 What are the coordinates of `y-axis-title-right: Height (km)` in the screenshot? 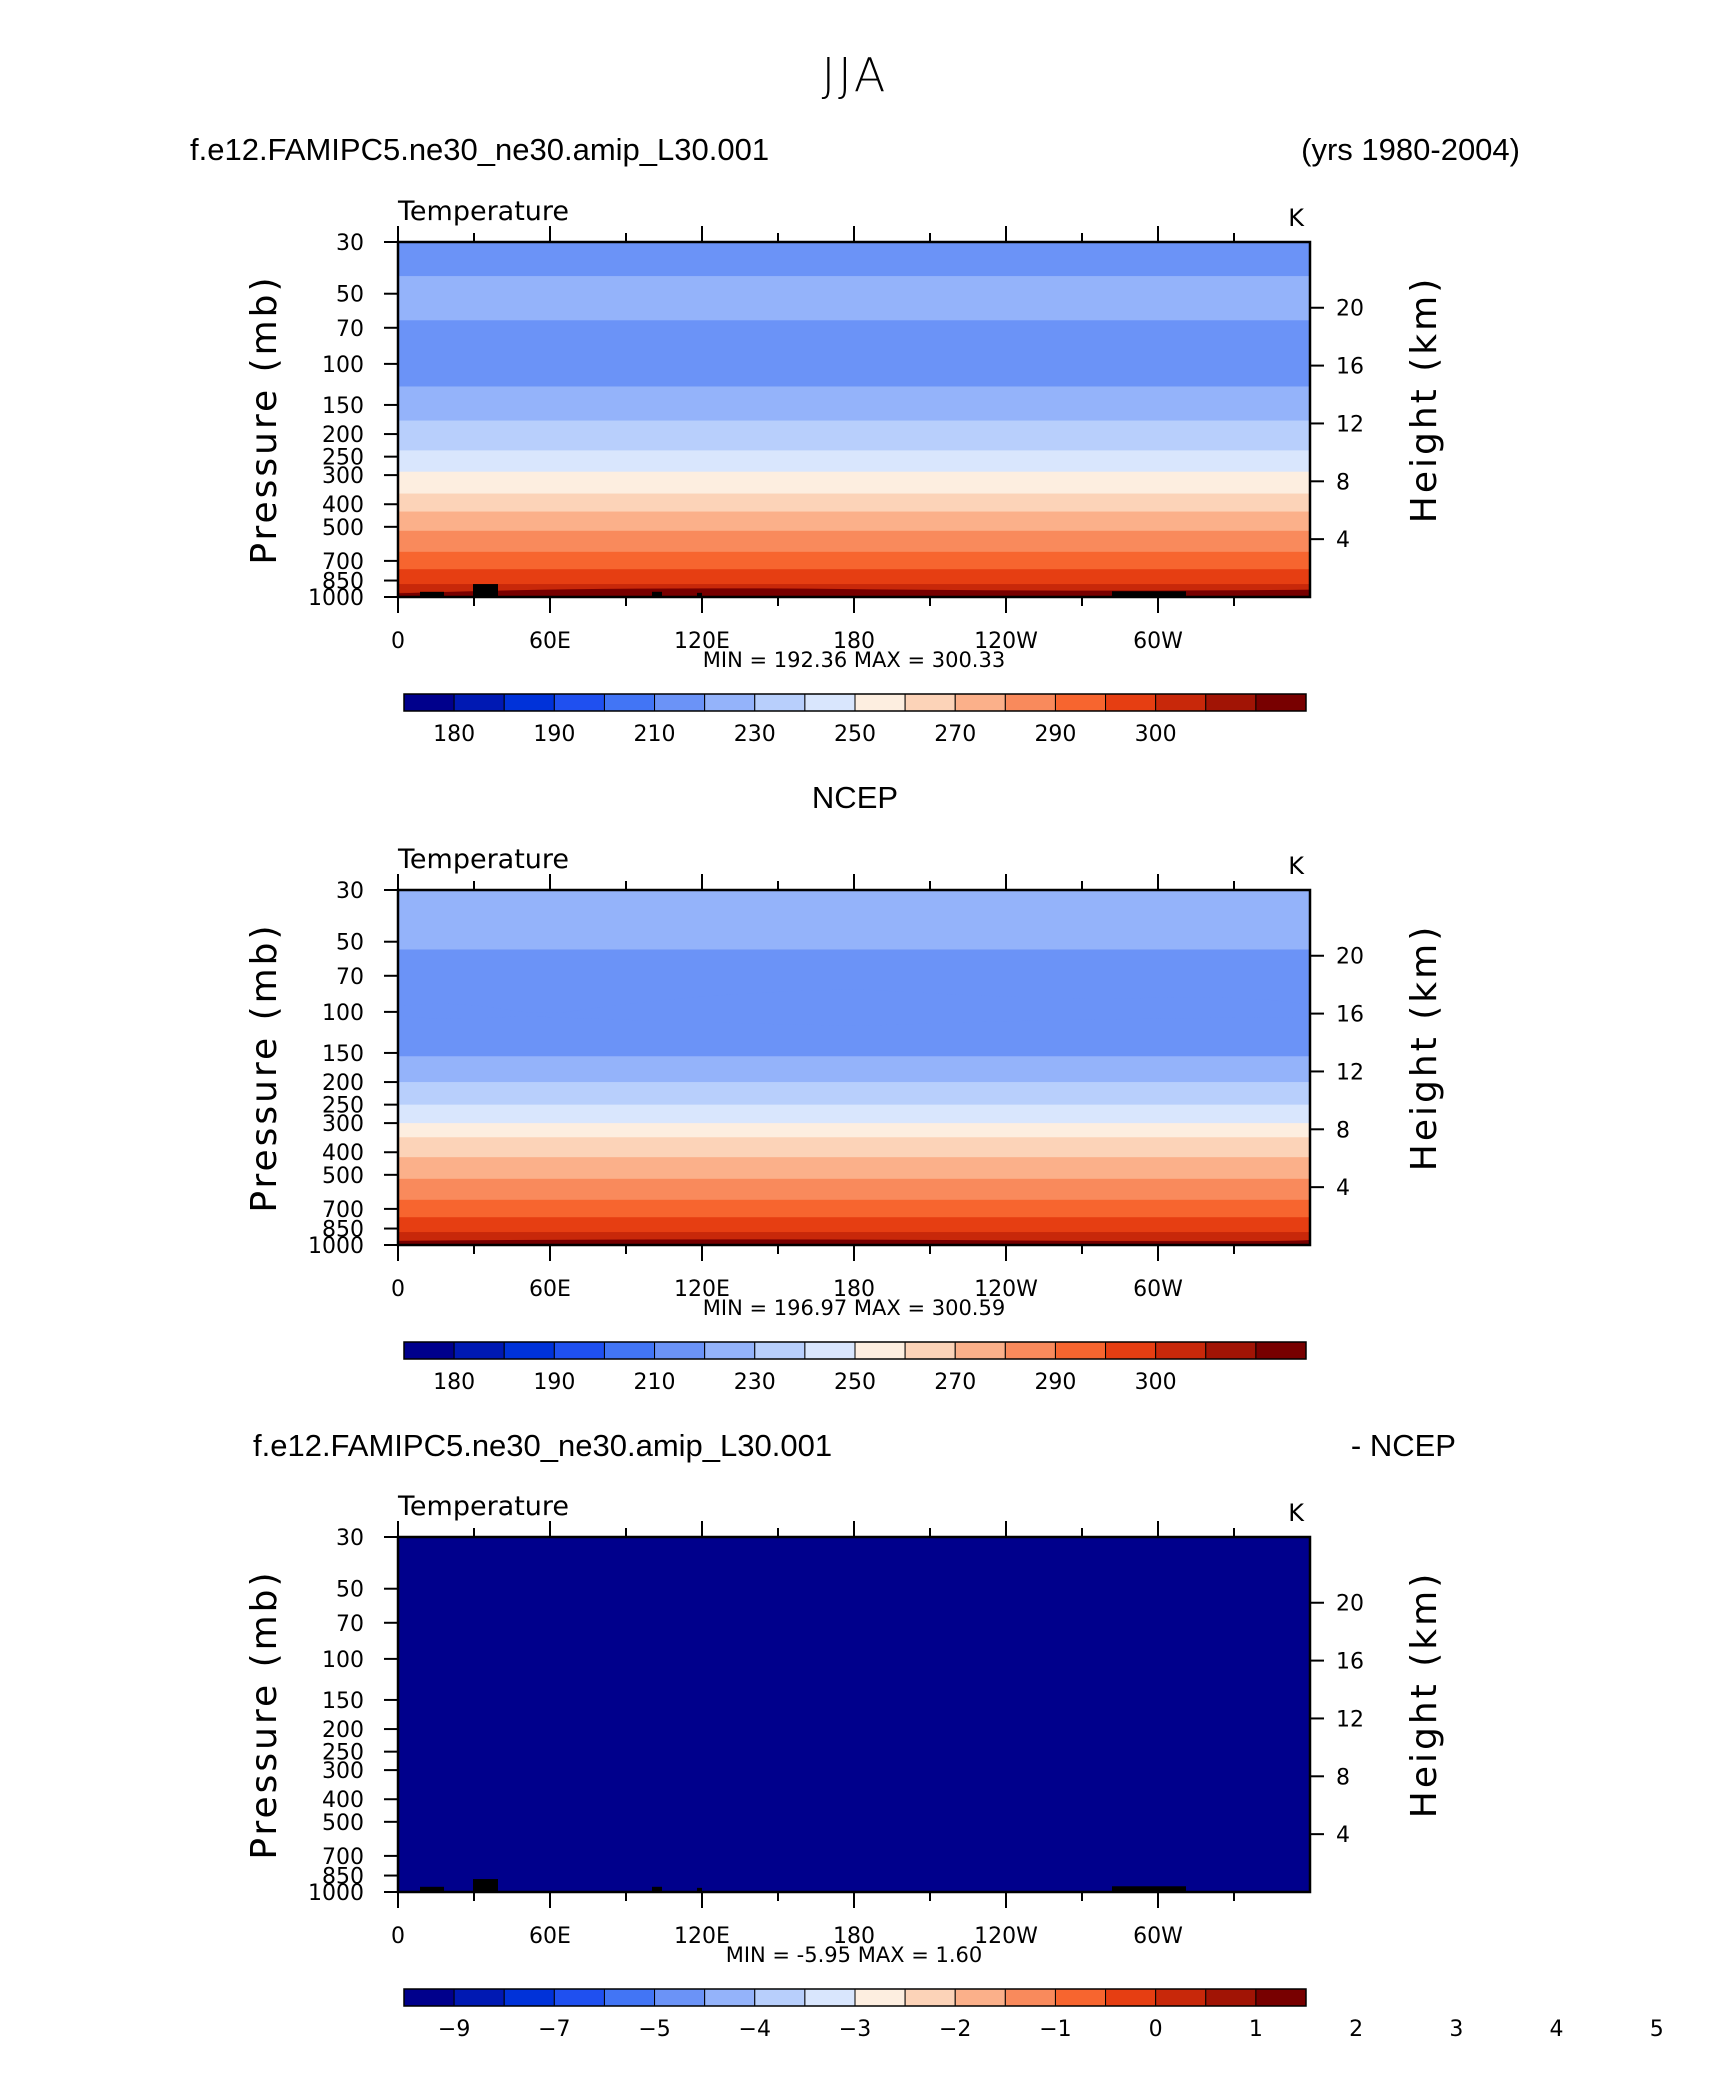 It's located at (1424, 1047).